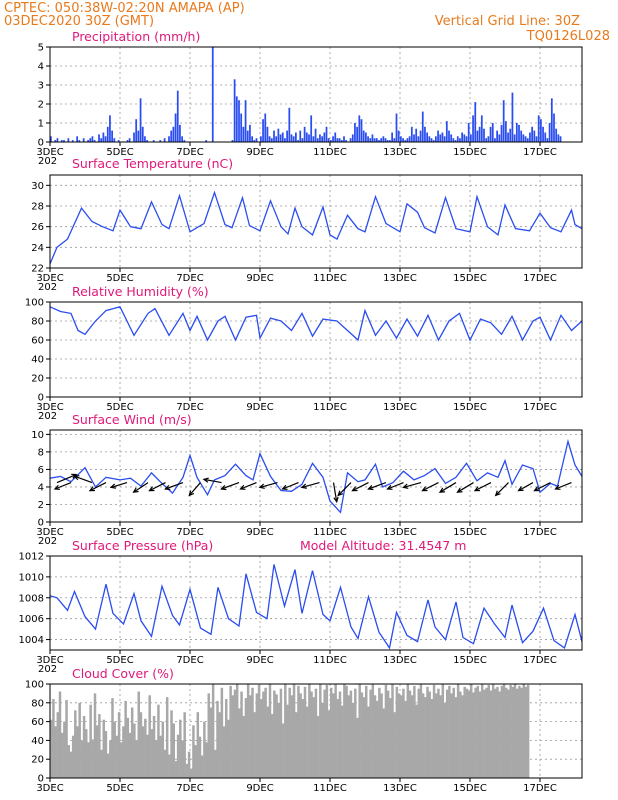  Describe the element at coordinates (316, 227) in the screenshot. I see `temp-line` at that location.